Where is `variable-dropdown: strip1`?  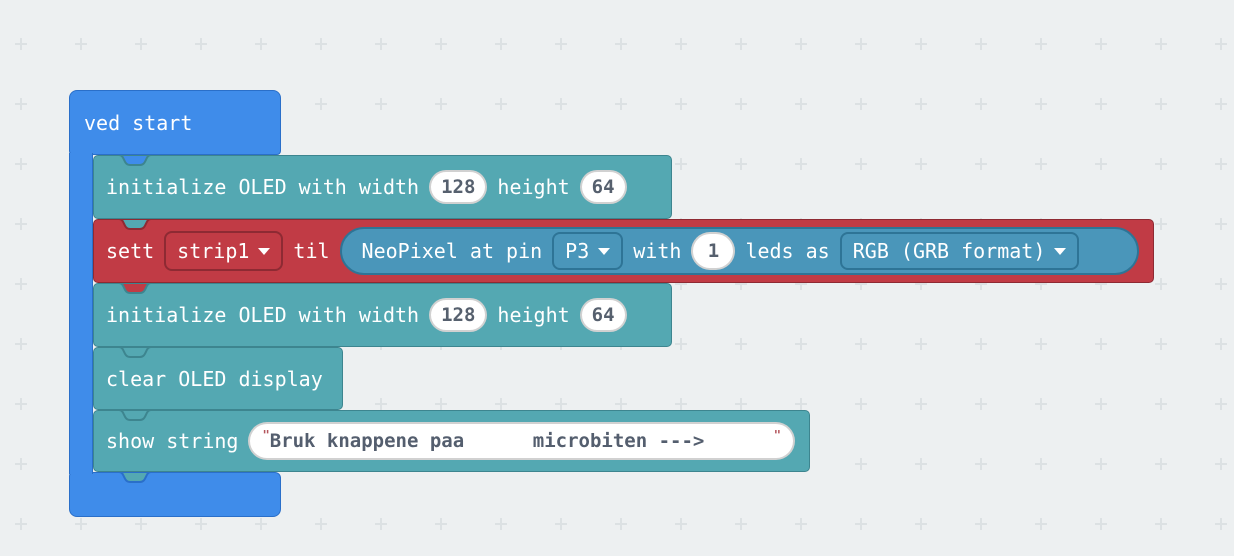
variable-dropdown: strip1 is located at coordinates (224, 251).